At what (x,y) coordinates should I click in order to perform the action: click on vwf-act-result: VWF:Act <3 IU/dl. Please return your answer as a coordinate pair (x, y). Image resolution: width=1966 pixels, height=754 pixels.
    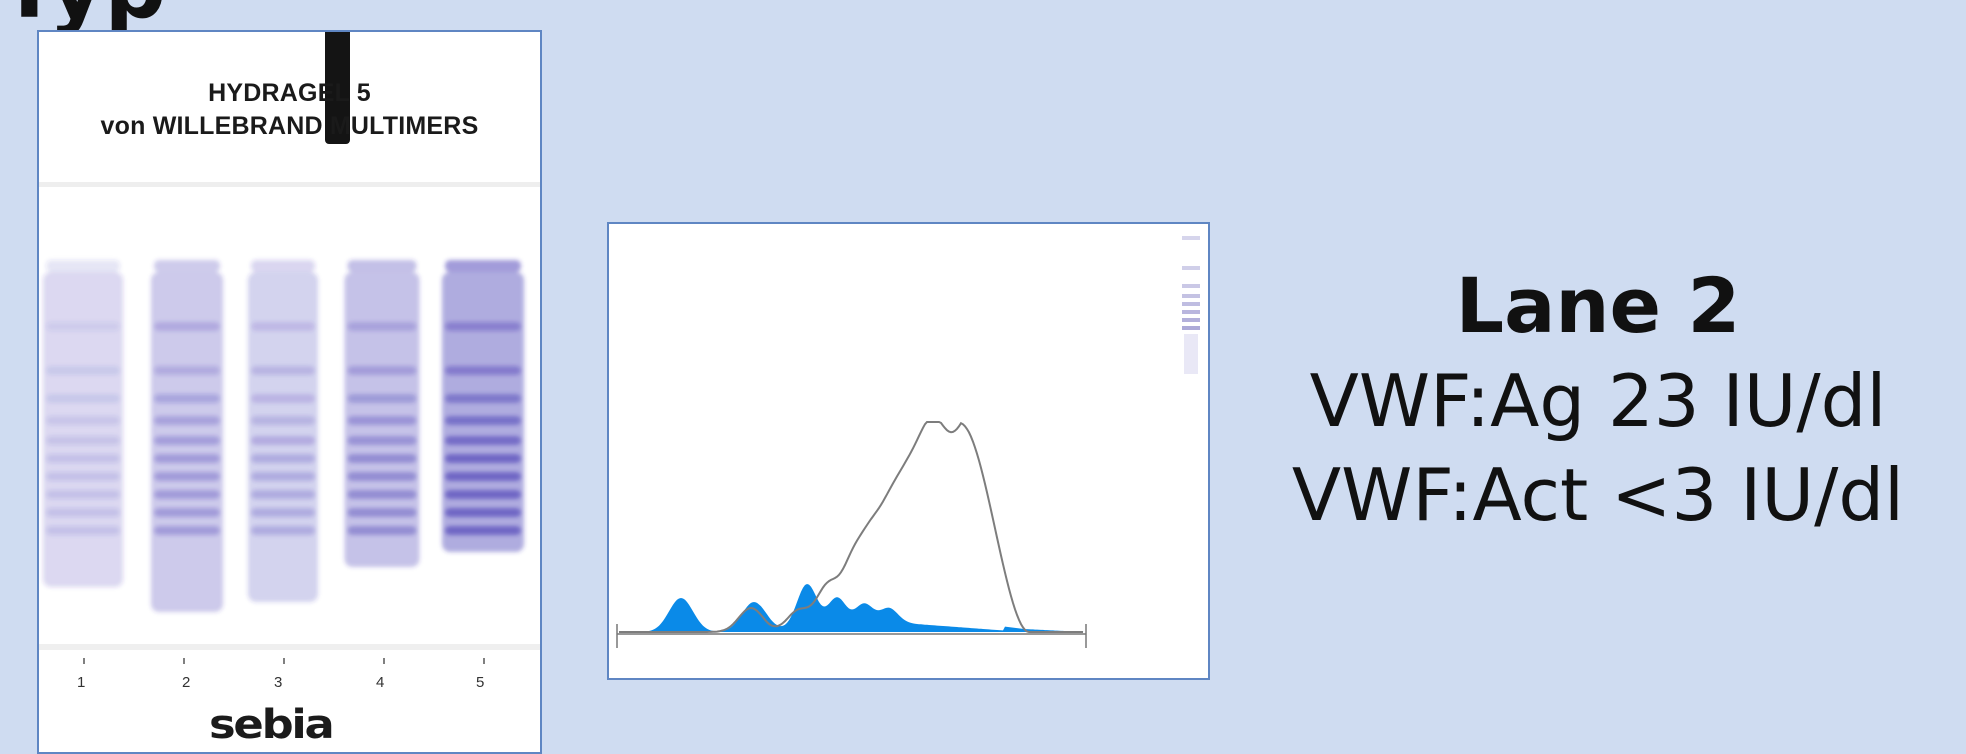
    Looking at the image, I should click on (1598, 495).